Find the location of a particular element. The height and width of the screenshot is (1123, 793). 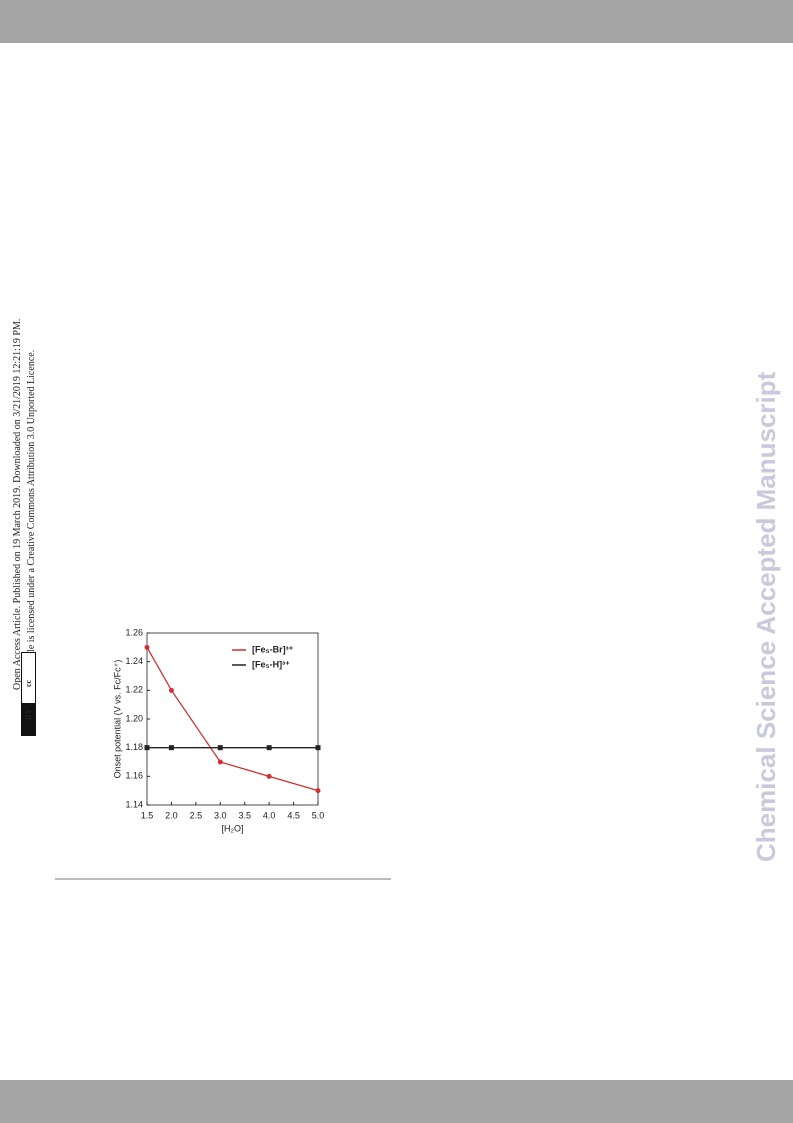

footer-bar is located at coordinates (396, 1101).